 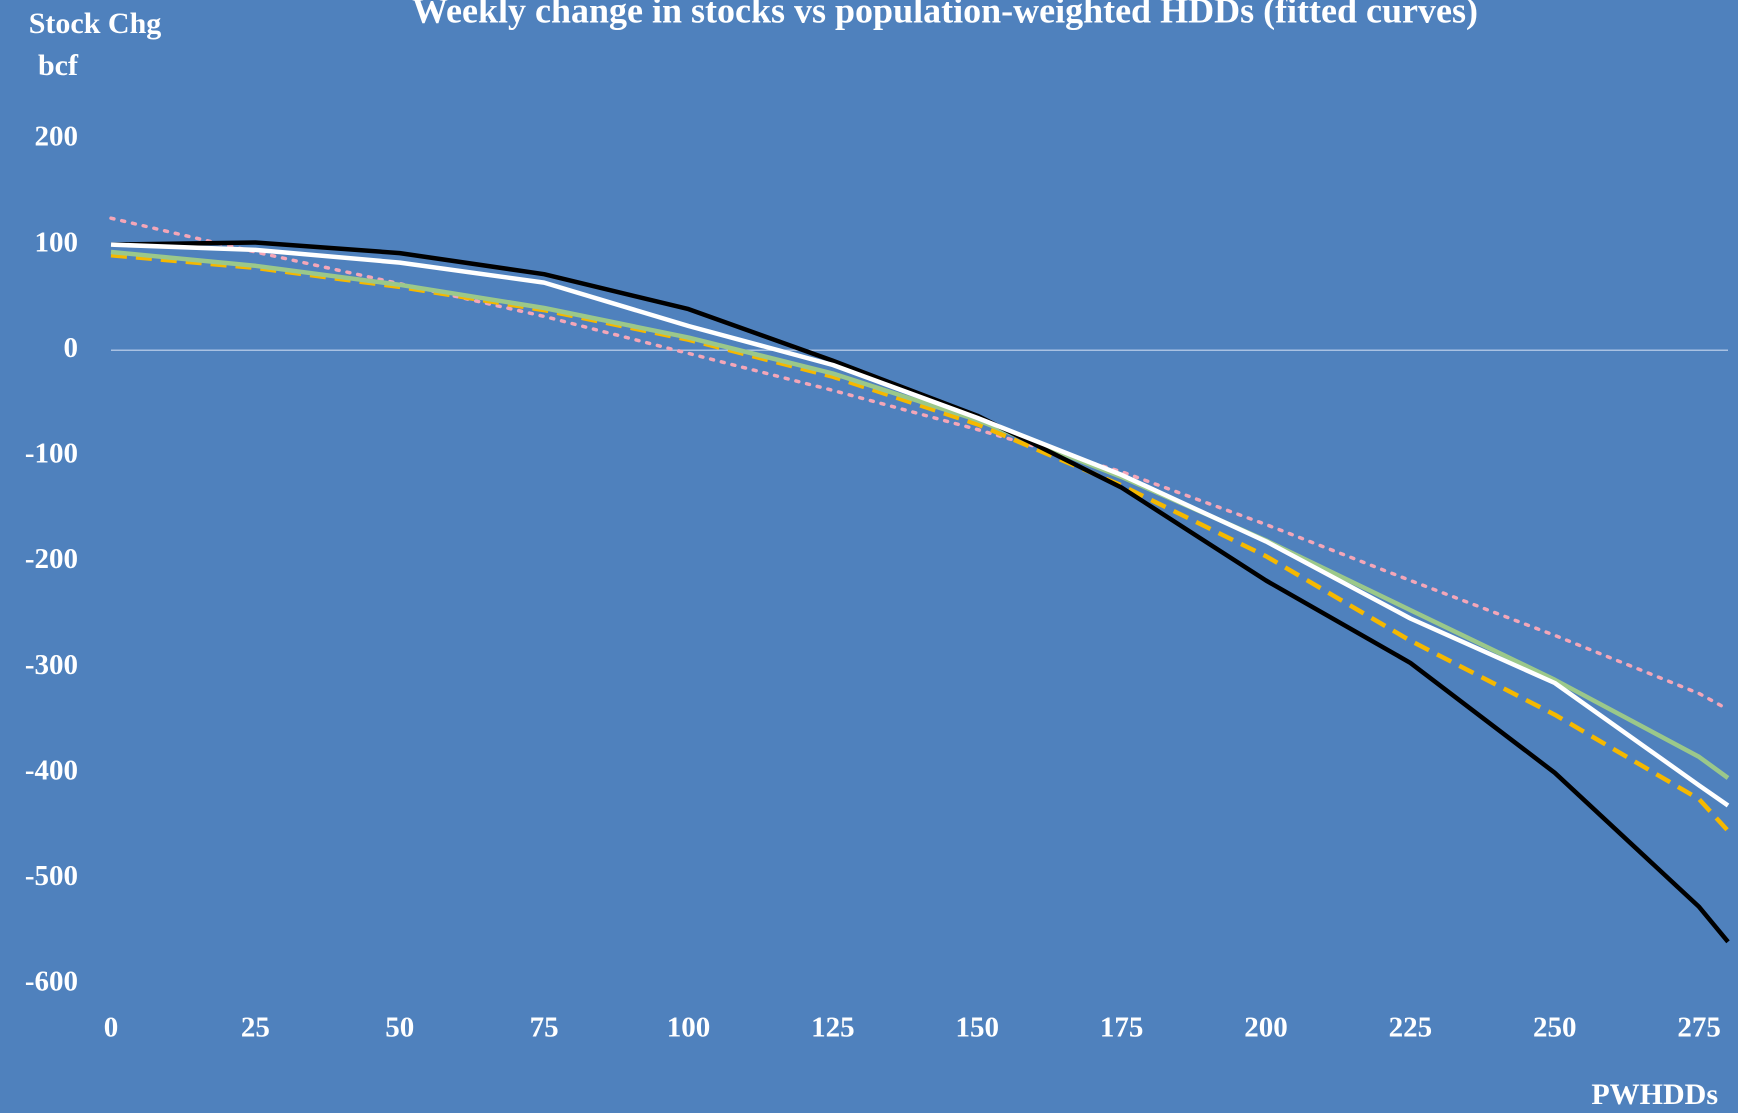 I want to click on x-tick-label: 275, so click(x=1699, y=1028).